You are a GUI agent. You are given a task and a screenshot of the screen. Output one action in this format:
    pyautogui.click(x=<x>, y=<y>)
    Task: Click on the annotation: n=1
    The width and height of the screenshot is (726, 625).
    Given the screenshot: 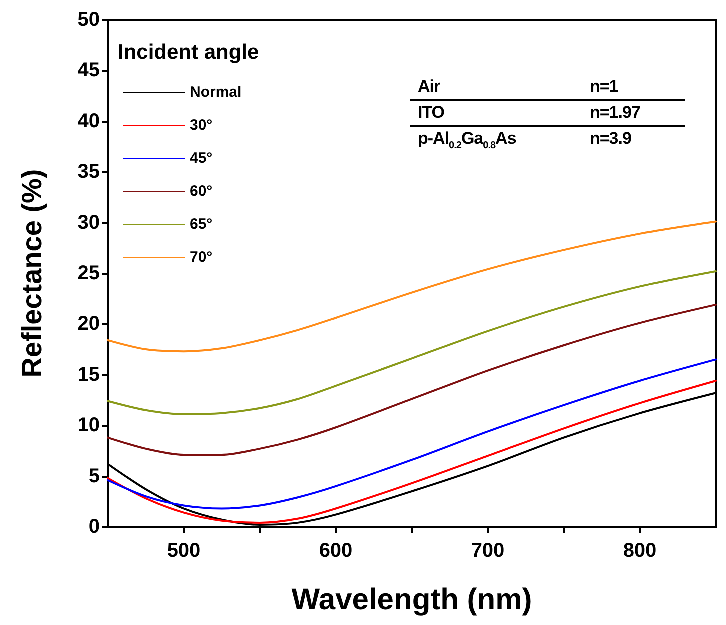 What is the action you would take?
    pyautogui.click(x=605, y=87)
    